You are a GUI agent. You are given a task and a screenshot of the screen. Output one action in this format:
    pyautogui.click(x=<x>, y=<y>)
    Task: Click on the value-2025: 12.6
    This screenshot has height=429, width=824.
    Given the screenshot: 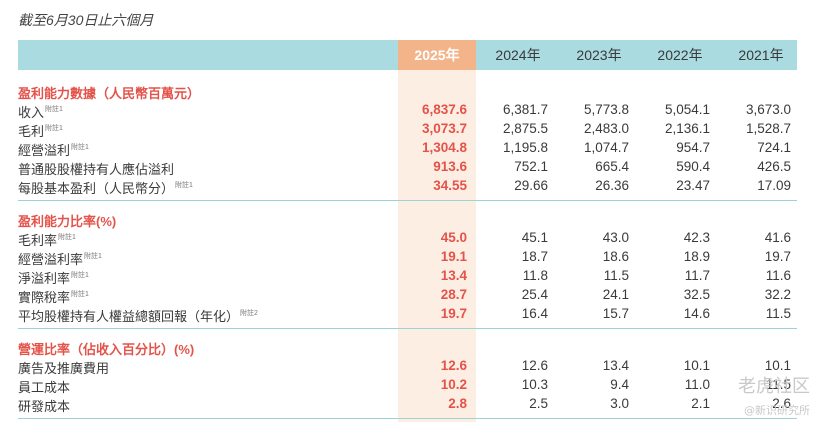 What is the action you would take?
    pyautogui.click(x=453, y=365)
    